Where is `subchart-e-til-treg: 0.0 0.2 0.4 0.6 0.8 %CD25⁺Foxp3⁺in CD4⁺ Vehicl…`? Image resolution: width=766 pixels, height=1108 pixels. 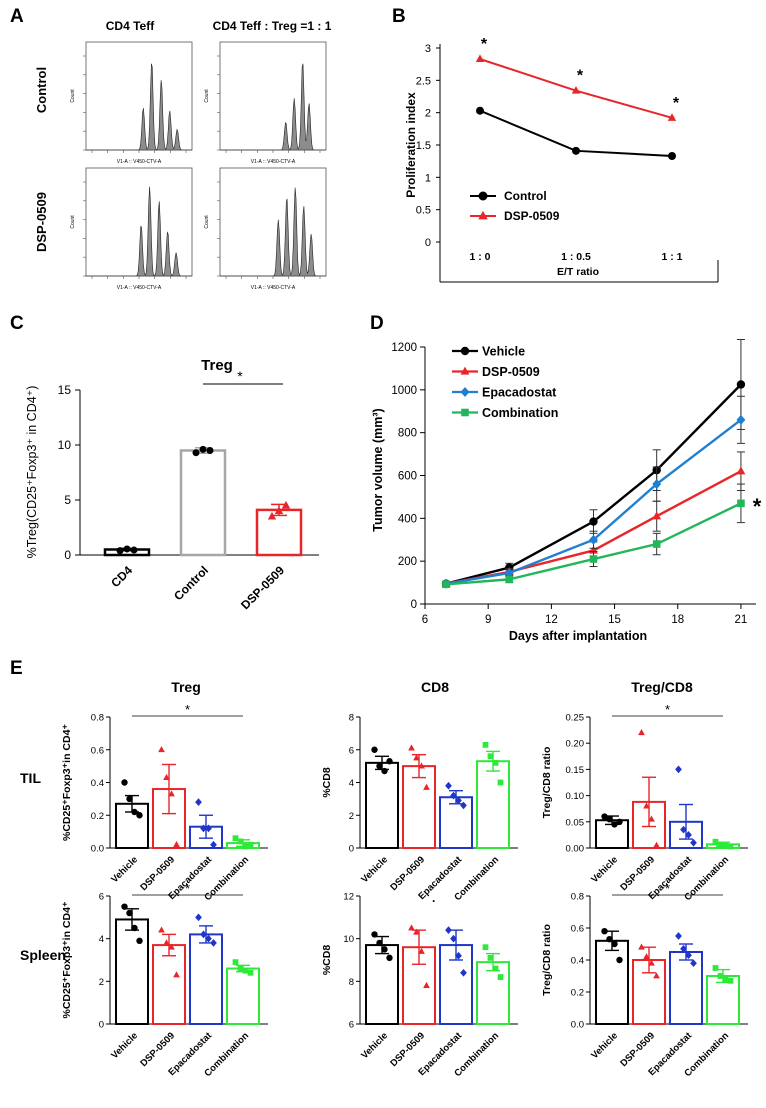 subchart-e-til-treg: 0.0 0.2 0.4 0.6 0.8 %CD25⁺Foxp3⁺in CD4⁺ Vehicl… is located at coordinates (164, 802).